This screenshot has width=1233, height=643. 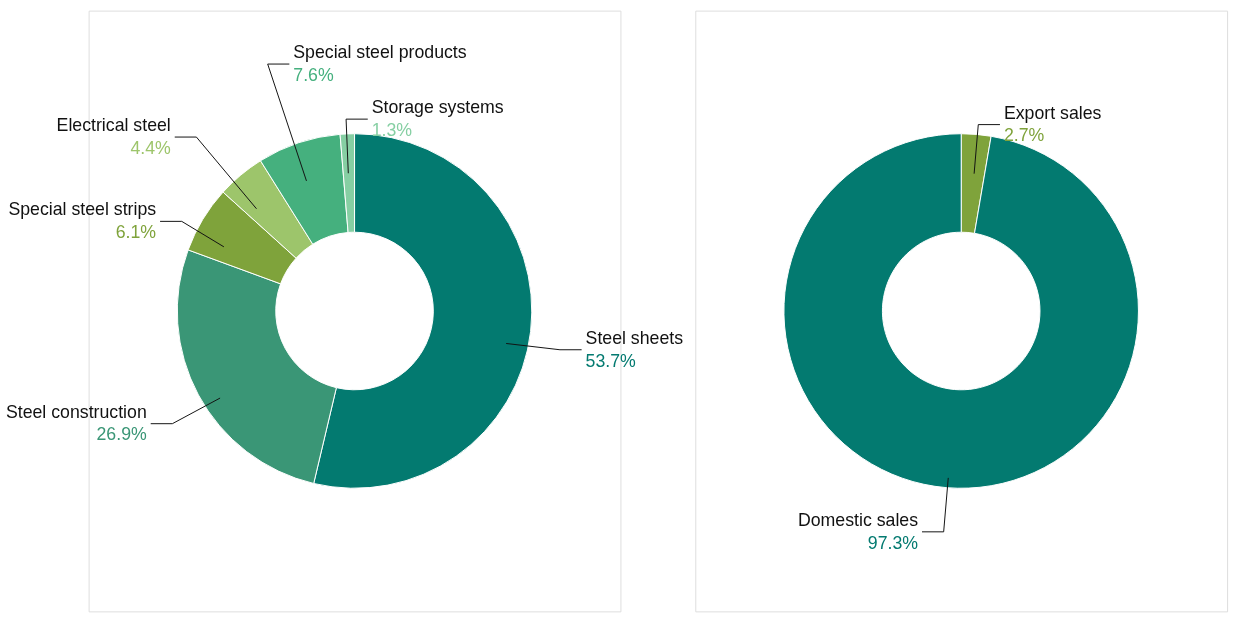 I want to click on data-label: 2.7%, so click(x=1024, y=135).